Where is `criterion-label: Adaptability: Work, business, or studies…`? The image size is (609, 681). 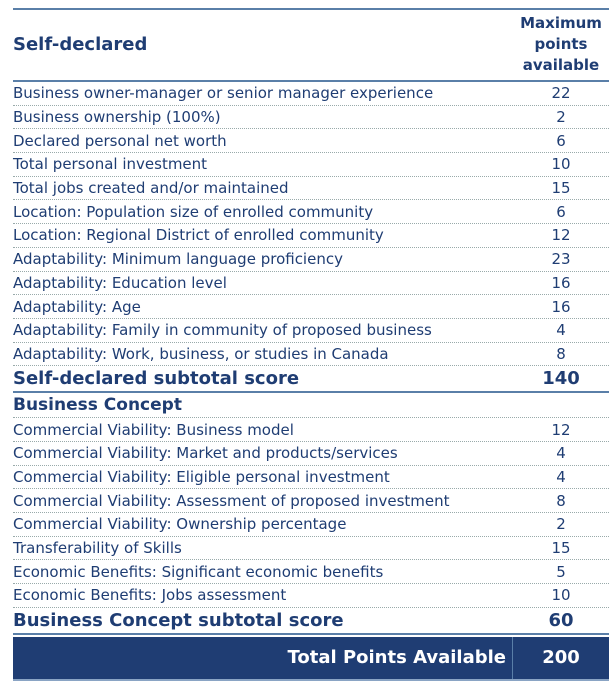
criterion-label: Adaptability: Work, business, or studies… is located at coordinates (201, 353).